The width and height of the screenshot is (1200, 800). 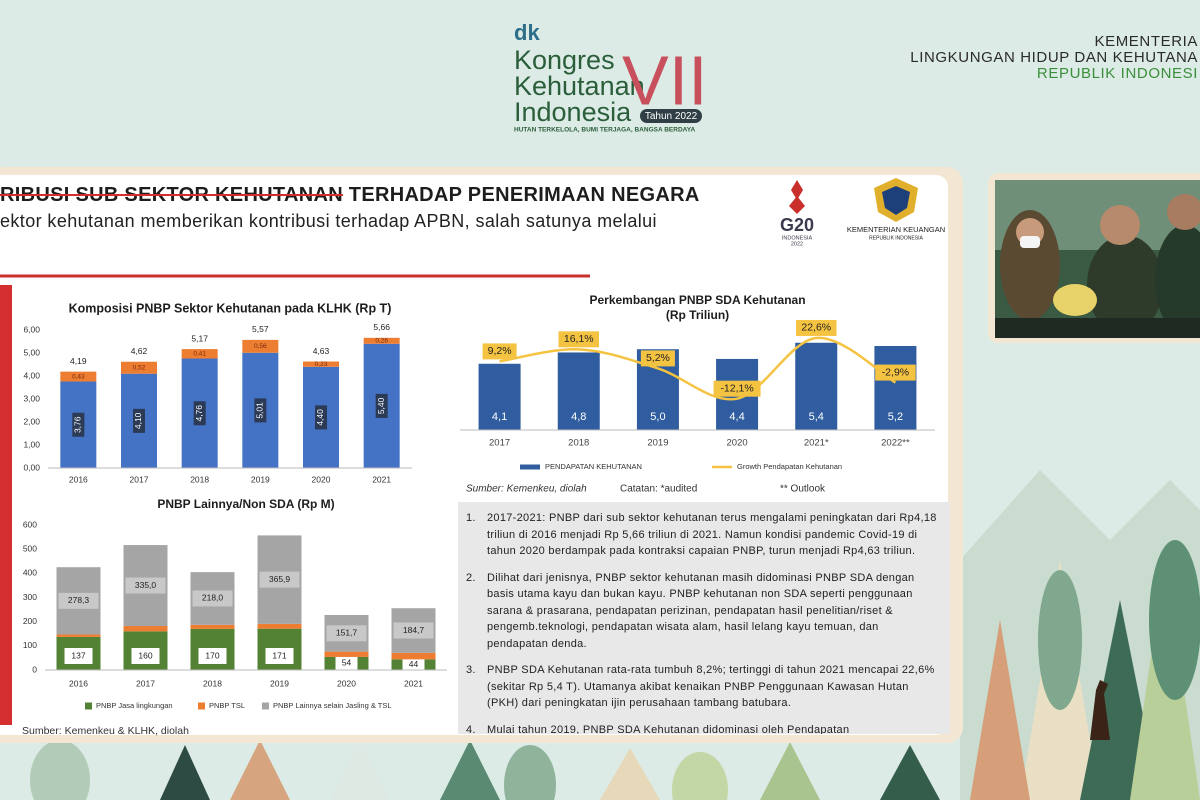 What do you see at coordinates (31, 398) in the screenshot?
I see `y-tick-label: 3,00` at bounding box center [31, 398].